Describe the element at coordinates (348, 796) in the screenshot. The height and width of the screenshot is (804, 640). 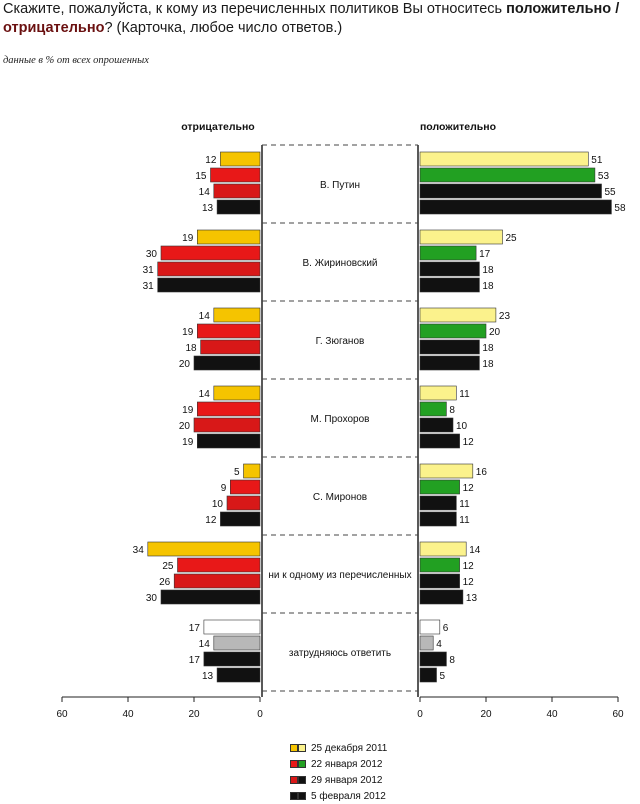
I see `legend-label: 5 февраля 2012` at that location.